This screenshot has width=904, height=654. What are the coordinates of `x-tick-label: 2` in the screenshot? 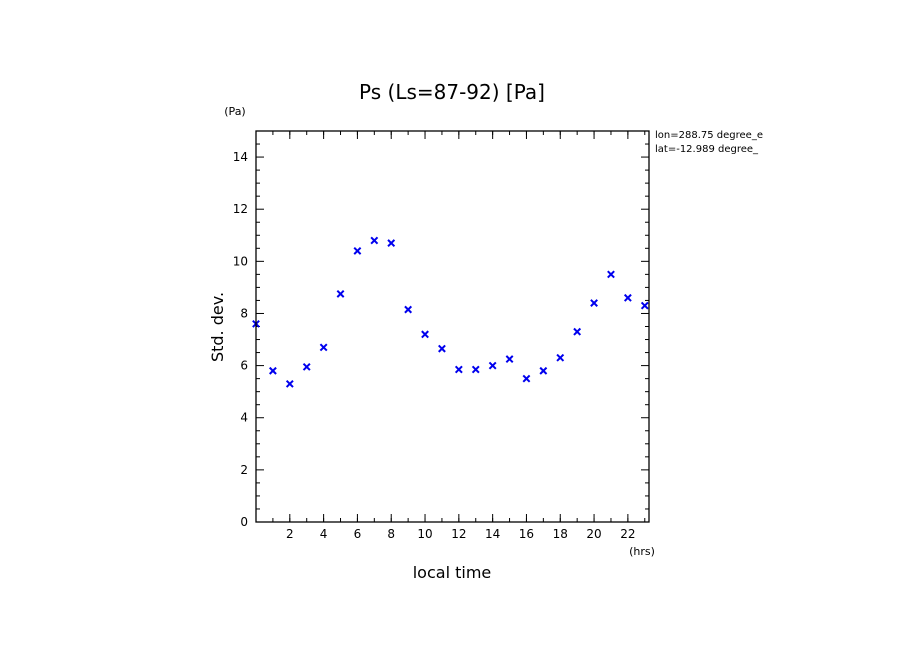 It's located at (290, 534).